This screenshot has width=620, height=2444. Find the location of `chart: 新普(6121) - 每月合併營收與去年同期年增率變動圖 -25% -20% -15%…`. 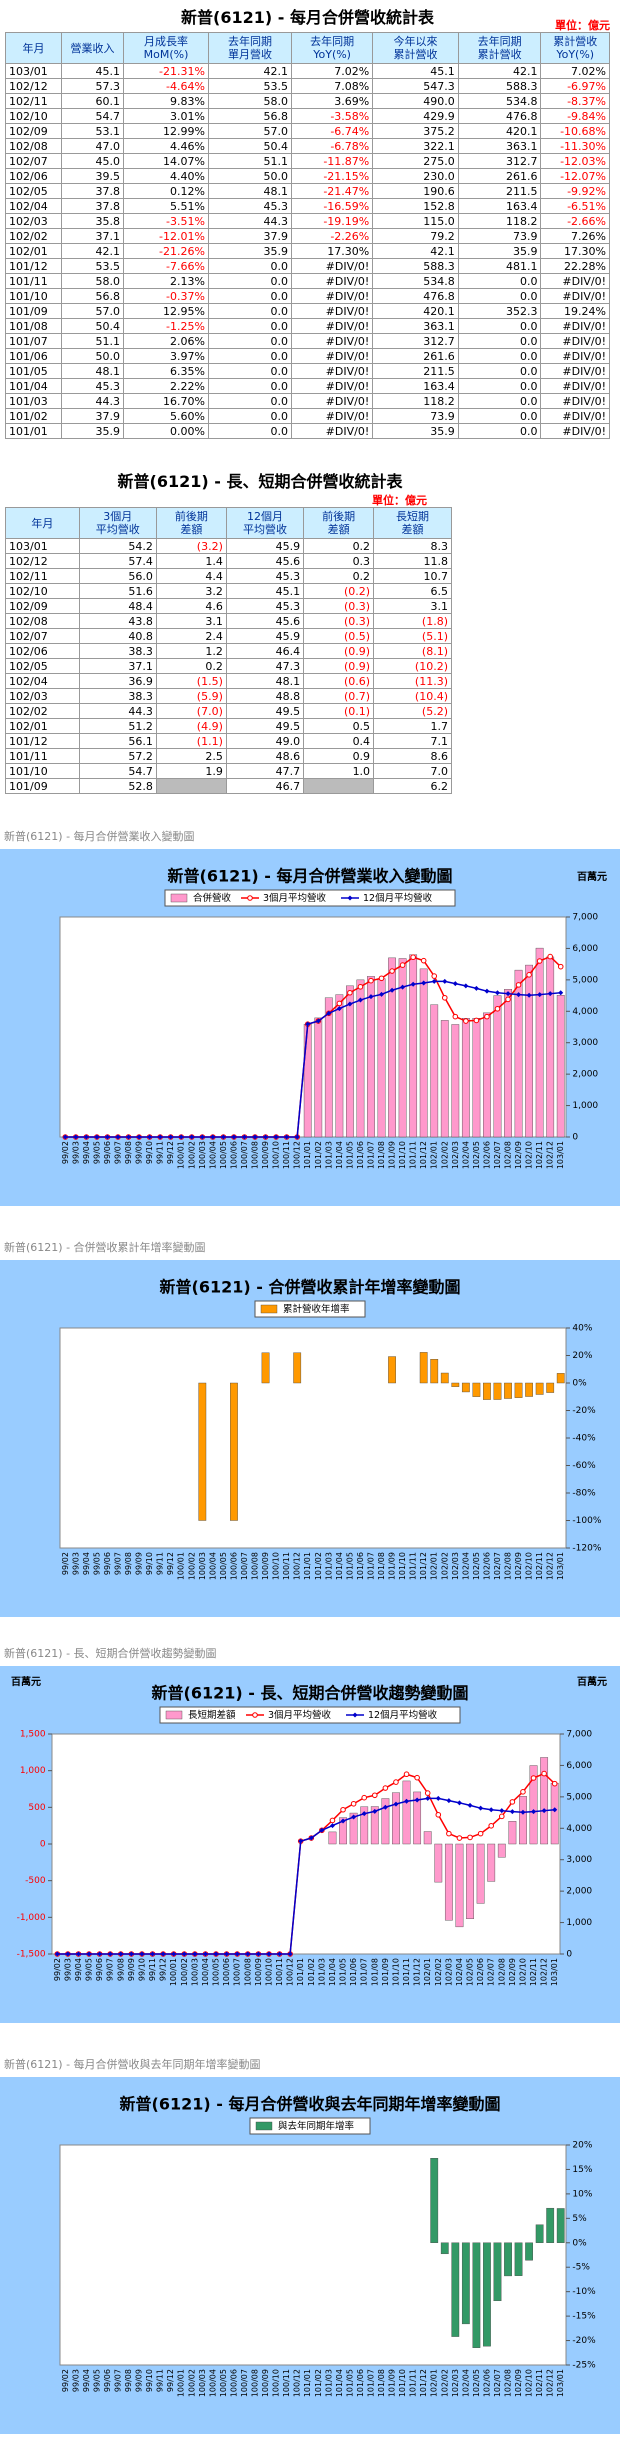

chart: 新普(6121) - 每月合併營收與去年同期年增率變動圖 -25% -20% -15%… is located at coordinates (310, 2255).